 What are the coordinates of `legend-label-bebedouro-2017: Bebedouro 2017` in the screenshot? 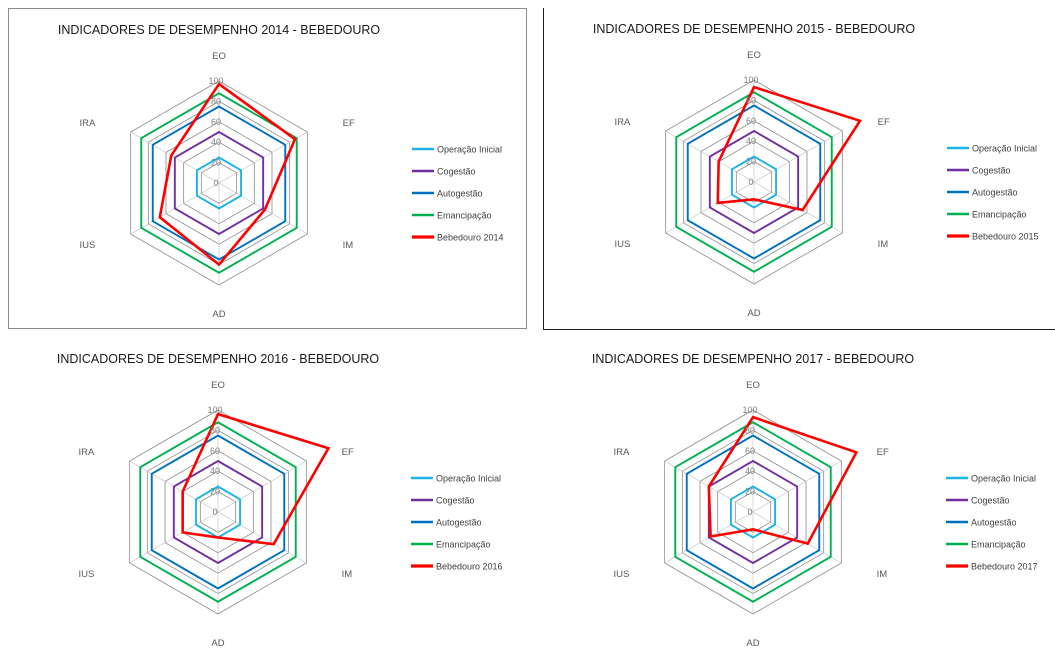 It's located at (1004, 567).